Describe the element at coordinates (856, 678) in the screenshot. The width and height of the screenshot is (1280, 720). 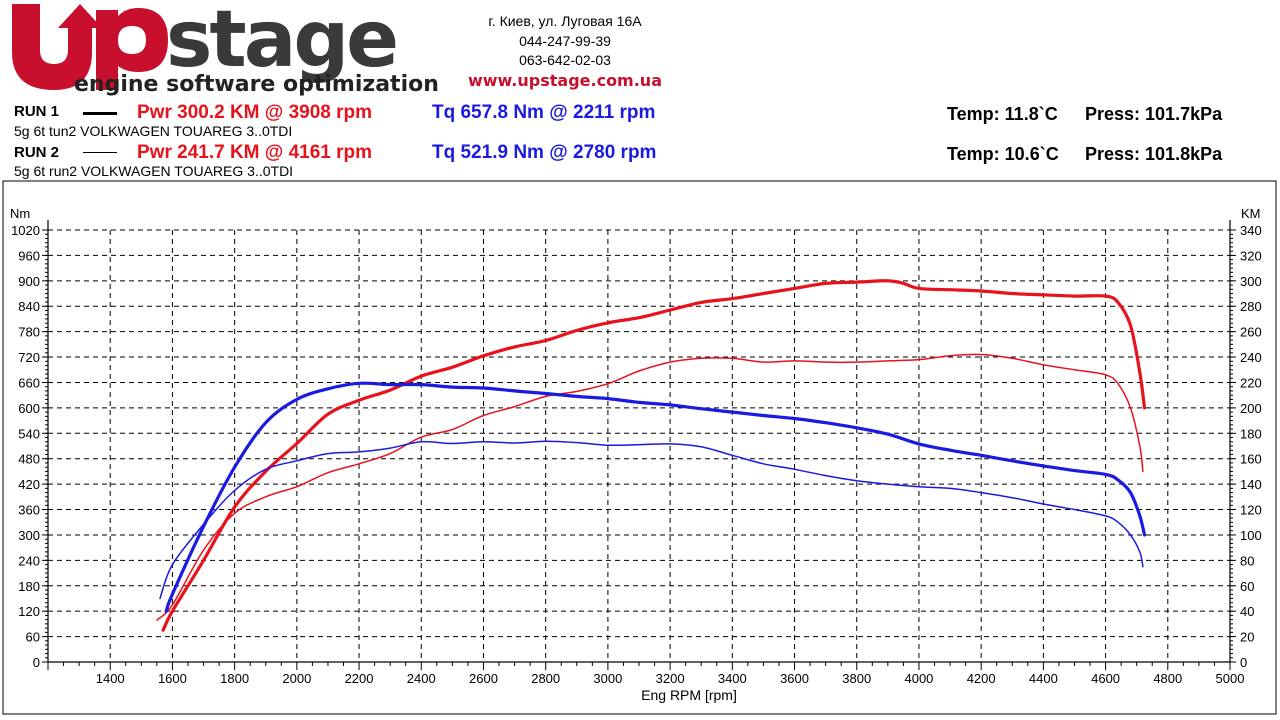
I see `x-tick-label: 3800` at that location.